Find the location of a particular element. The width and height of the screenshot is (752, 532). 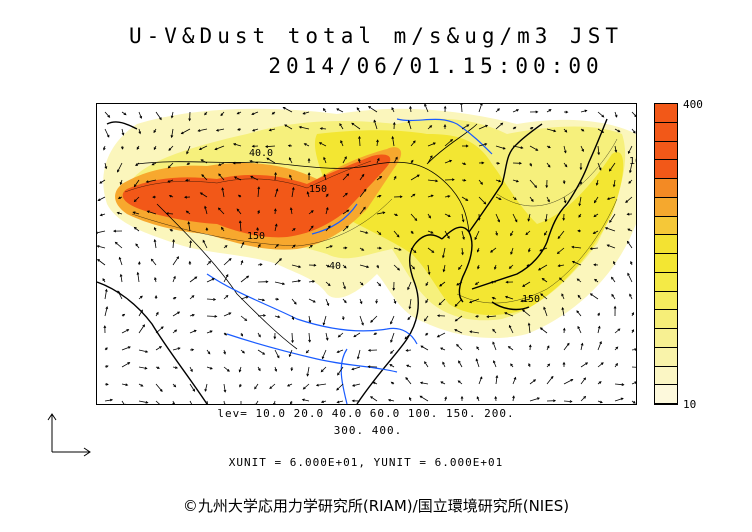

dust-region-yellow is located at coordinates (469, 223).